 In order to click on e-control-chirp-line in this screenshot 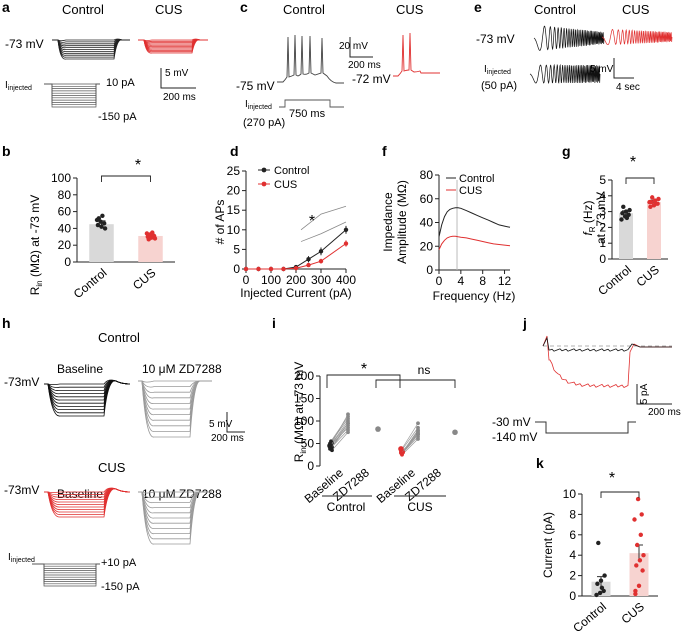, I will do `click(569, 38)`.